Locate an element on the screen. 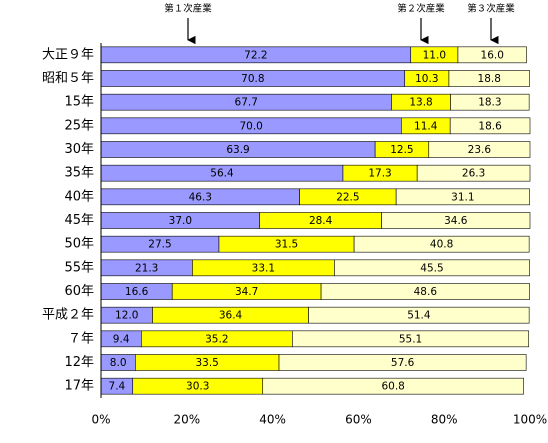 This screenshot has width=548, height=443. value-label: 70.0 is located at coordinates (250, 126).